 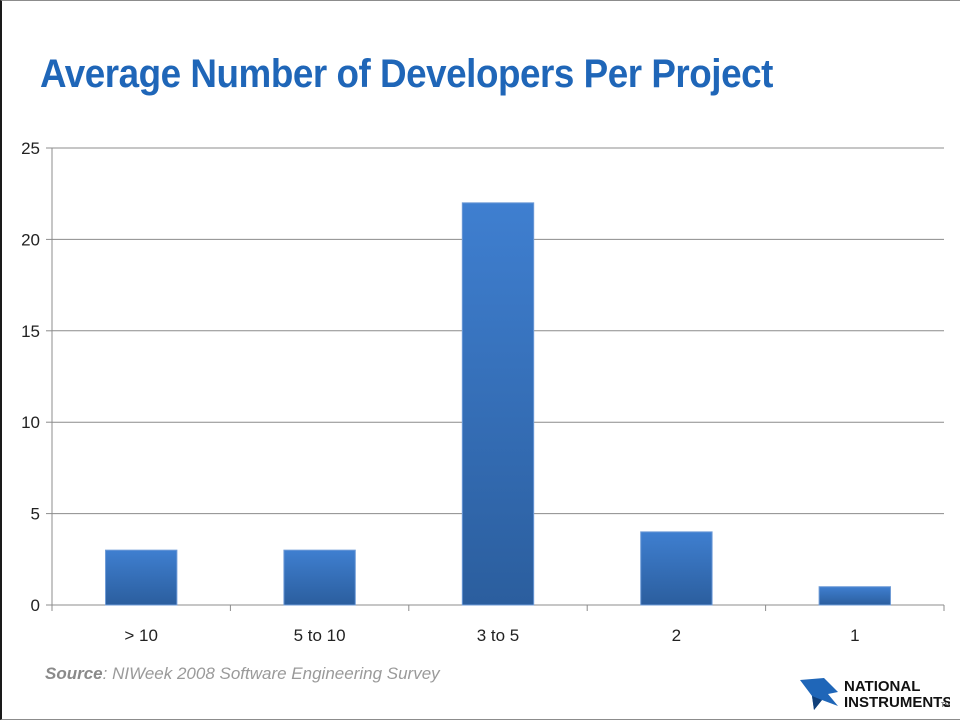 What do you see at coordinates (676, 635) in the screenshot?
I see `x-tick-label: 2` at bounding box center [676, 635].